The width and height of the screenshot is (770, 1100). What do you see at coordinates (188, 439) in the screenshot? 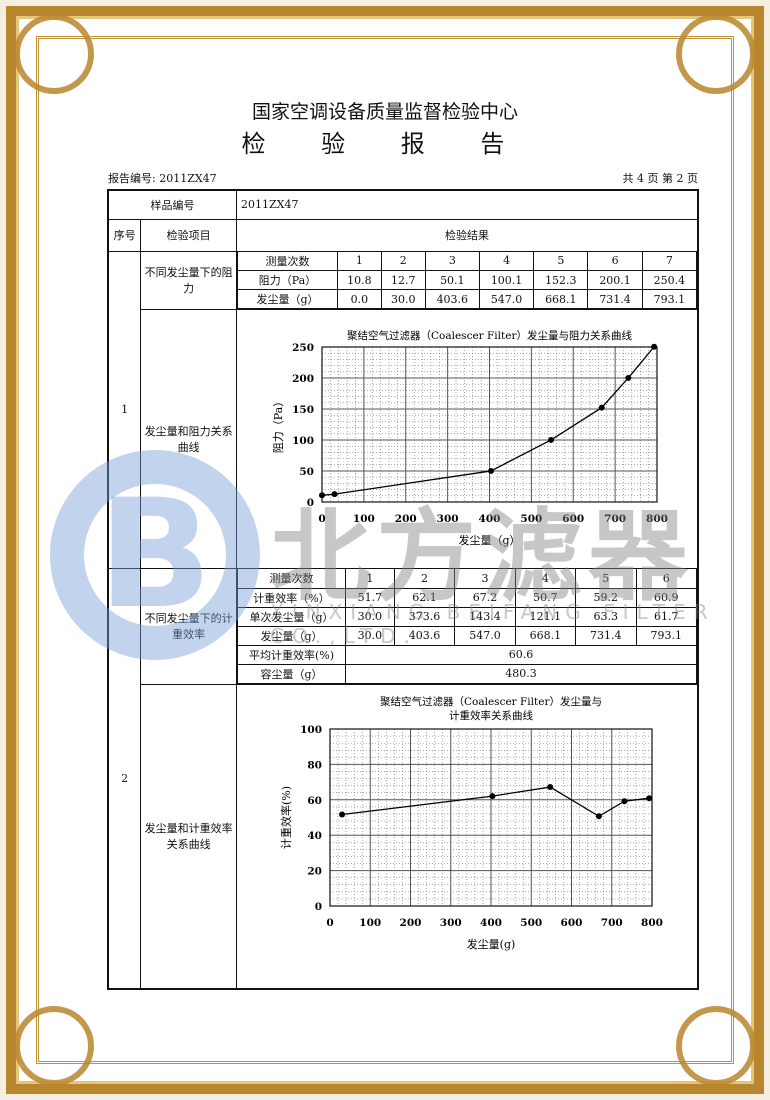
I see `item-label: 发尘量和阻力关系曲线` at bounding box center [188, 439].